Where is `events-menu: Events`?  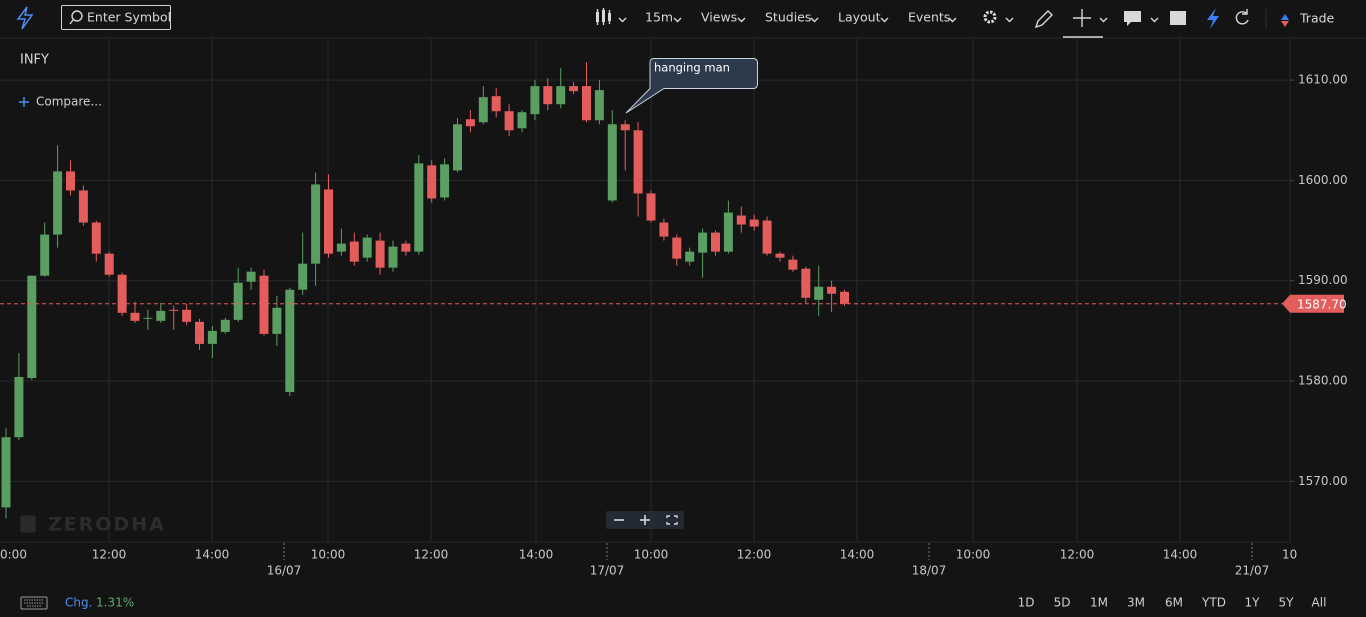
events-menu: Events is located at coordinates (929, 17).